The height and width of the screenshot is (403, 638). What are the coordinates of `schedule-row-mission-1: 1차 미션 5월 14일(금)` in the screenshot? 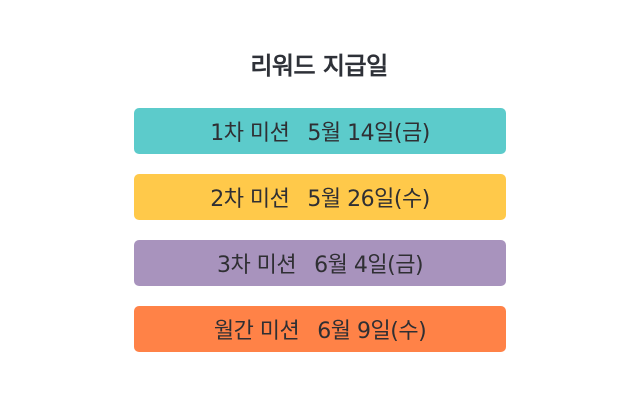 It's located at (320, 131).